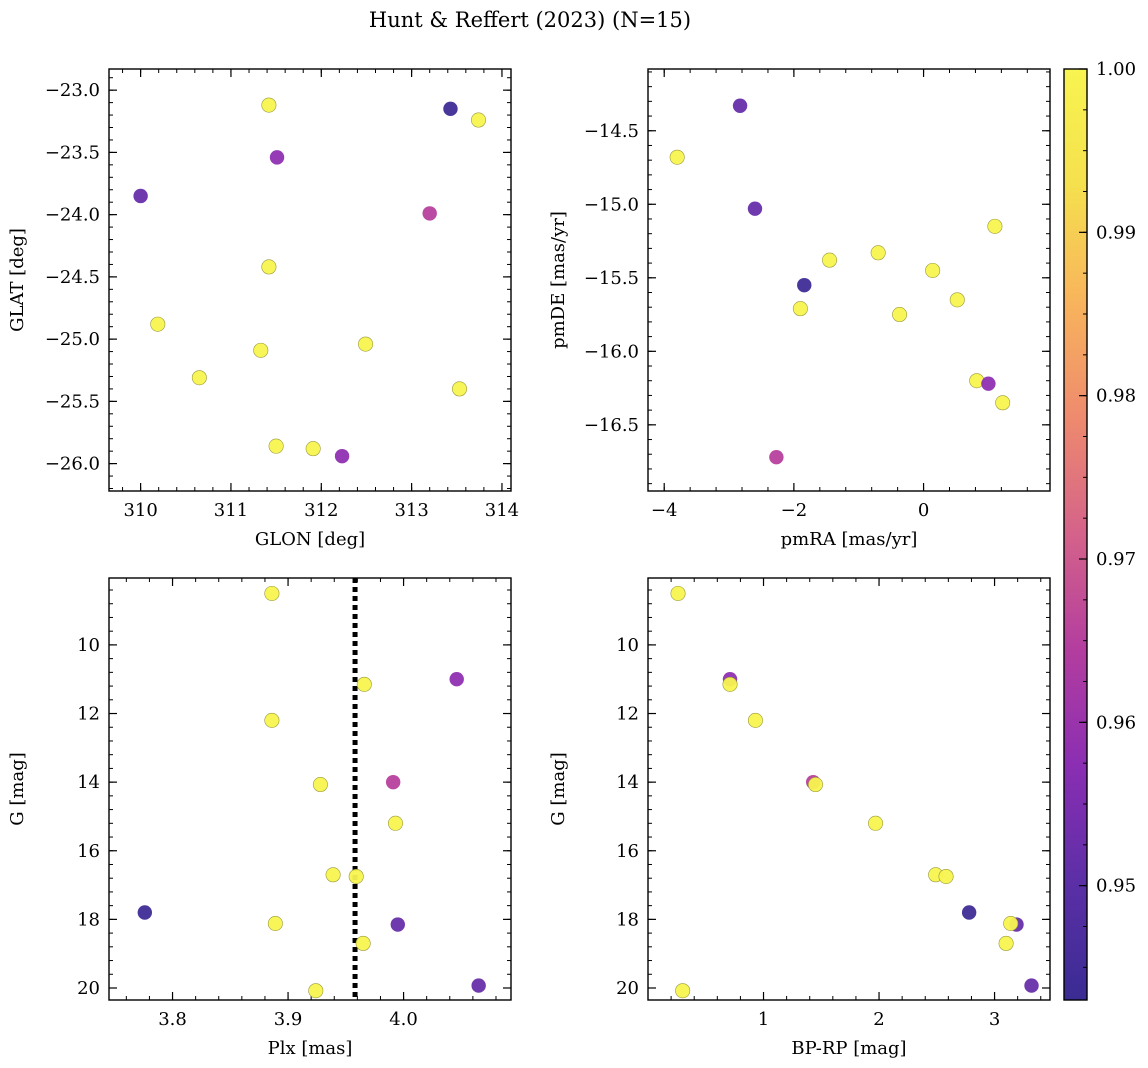  I want to click on x-axis-label: pmRA [mas/yr], so click(849, 539).